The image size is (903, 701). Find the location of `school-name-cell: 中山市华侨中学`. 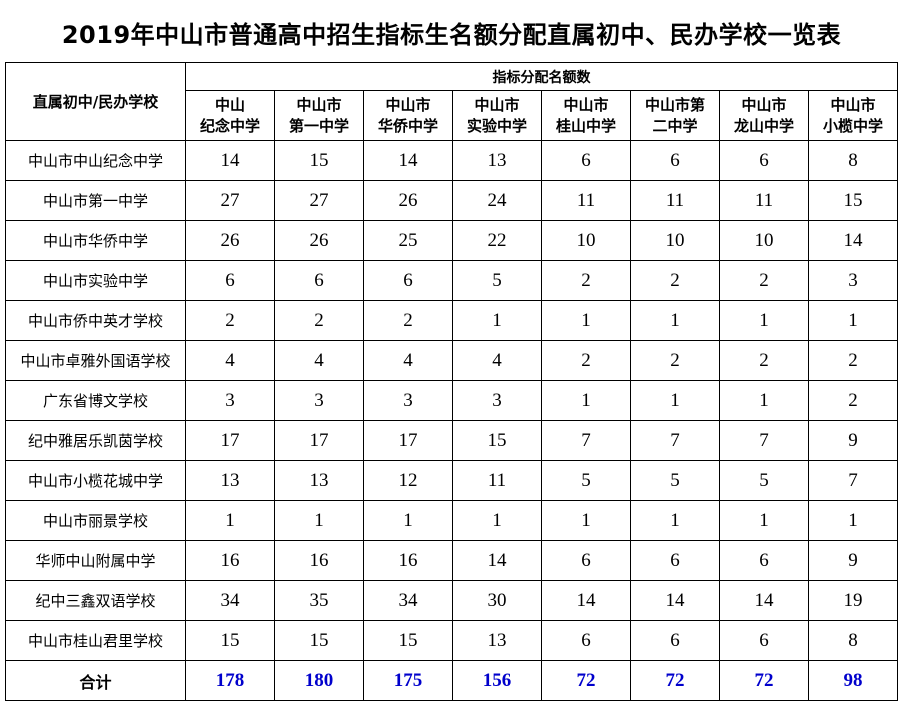

school-name-cell: 中山市华侨中学 is located at coordinates (95, 240).